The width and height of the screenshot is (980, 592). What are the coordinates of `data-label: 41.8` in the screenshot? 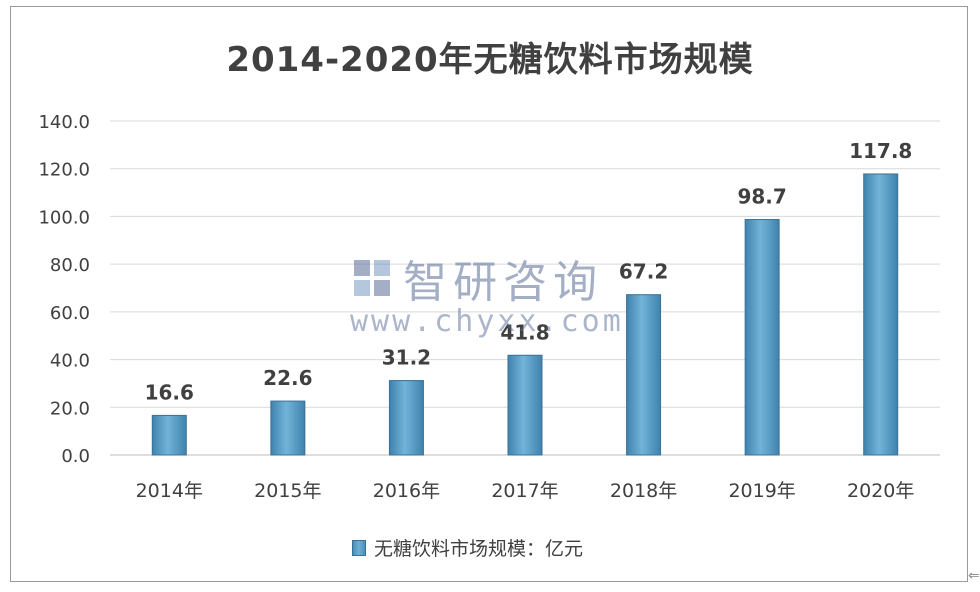 It's located at (524, 332).